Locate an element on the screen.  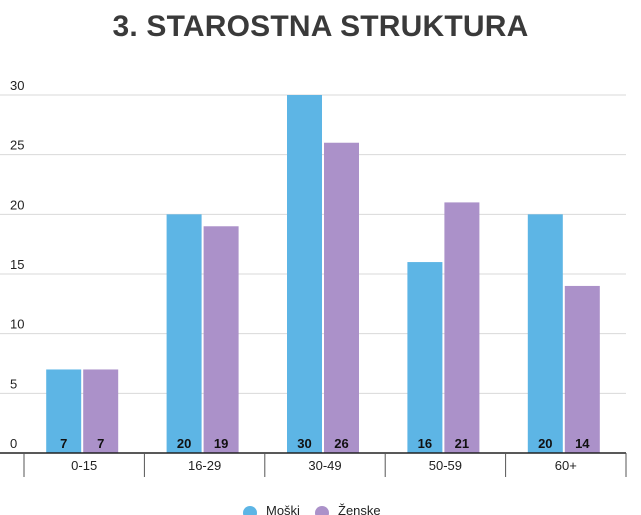
y-tick-label: 10 is located at coordinates (17, 324).